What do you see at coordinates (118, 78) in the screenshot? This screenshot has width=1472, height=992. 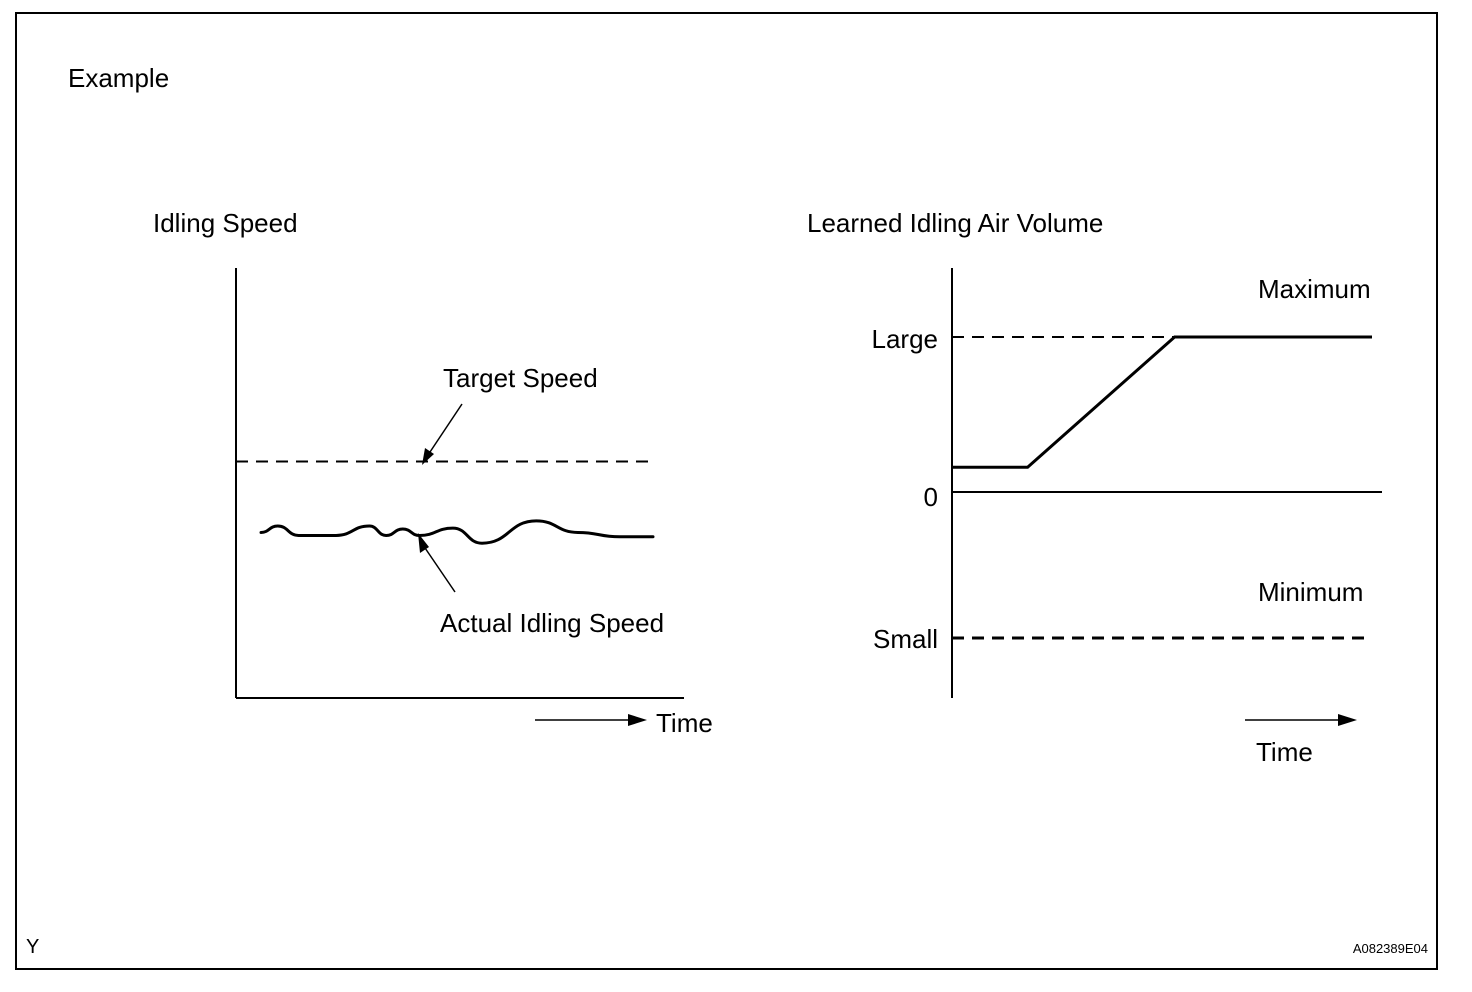 I see `figure-heading: Example` at bounding box center [118, 78].